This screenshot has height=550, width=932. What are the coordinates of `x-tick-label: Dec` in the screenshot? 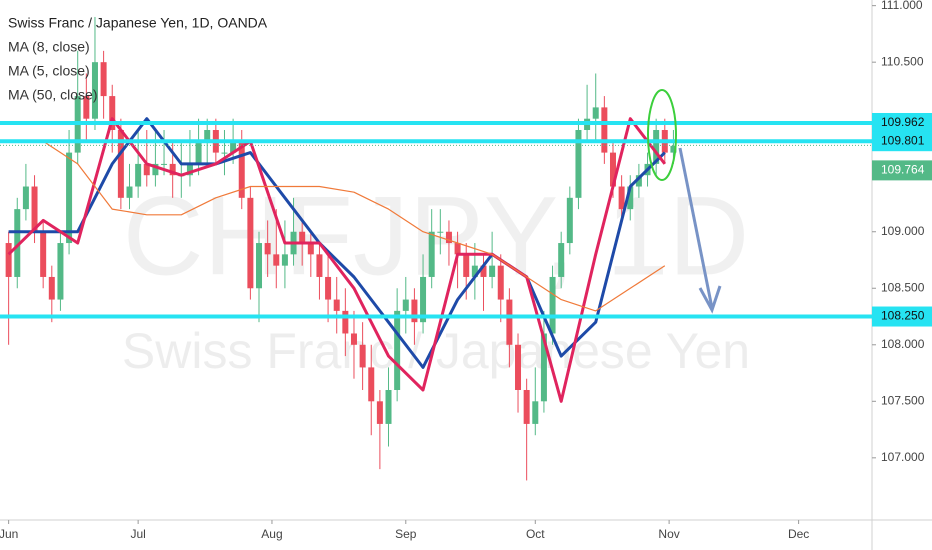 It's located at (798, 534).